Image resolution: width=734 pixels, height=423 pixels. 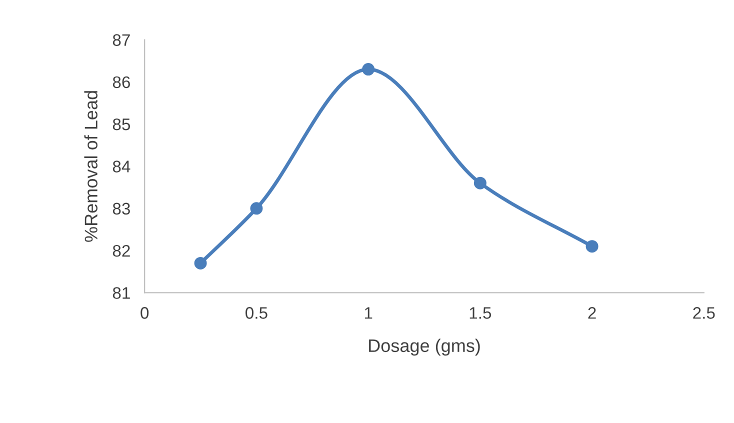 I want to click on y-axis-title: %Removal of Lead, so click(x=91, y=166).